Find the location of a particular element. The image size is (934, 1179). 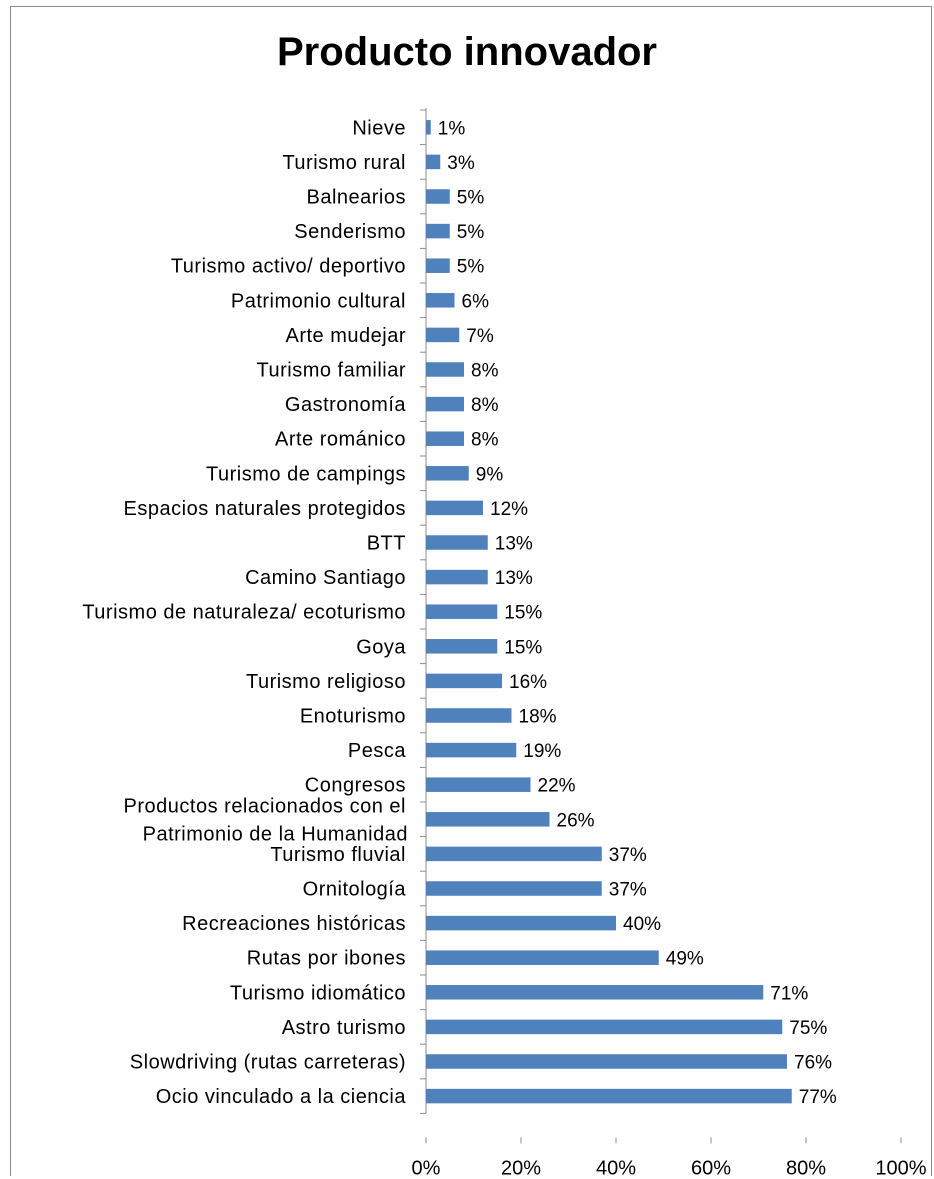

data-label: 9% is located at coordinates (490, 474).